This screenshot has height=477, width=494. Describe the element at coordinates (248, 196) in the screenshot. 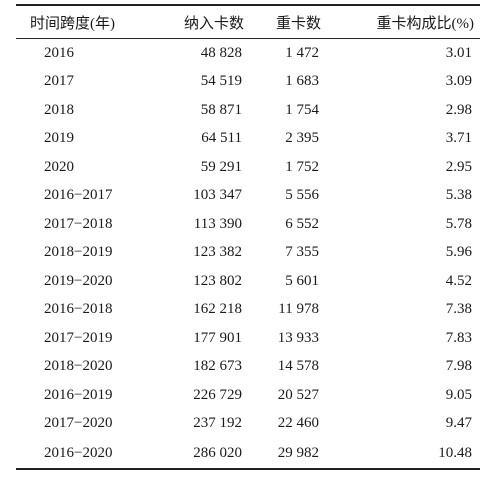

I see `table-row: 2016−2017 103 347 5 556 5.38` at that location.